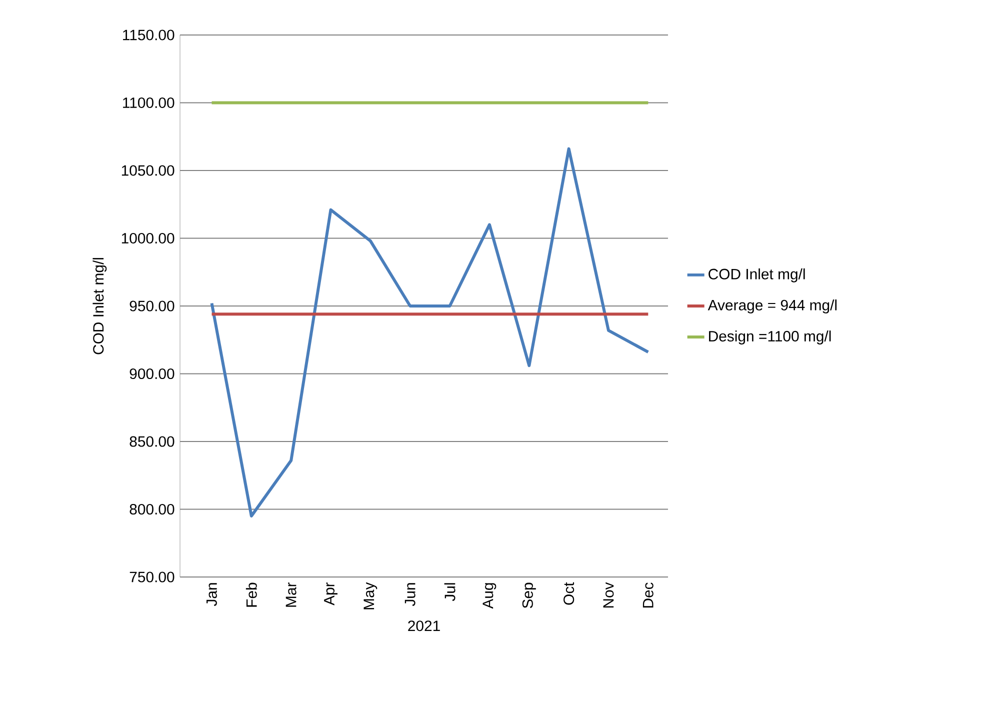 This screenshot has height=715, width=995. I want to click on legend-label: Design =1100 mg/l, so click(770, 337).